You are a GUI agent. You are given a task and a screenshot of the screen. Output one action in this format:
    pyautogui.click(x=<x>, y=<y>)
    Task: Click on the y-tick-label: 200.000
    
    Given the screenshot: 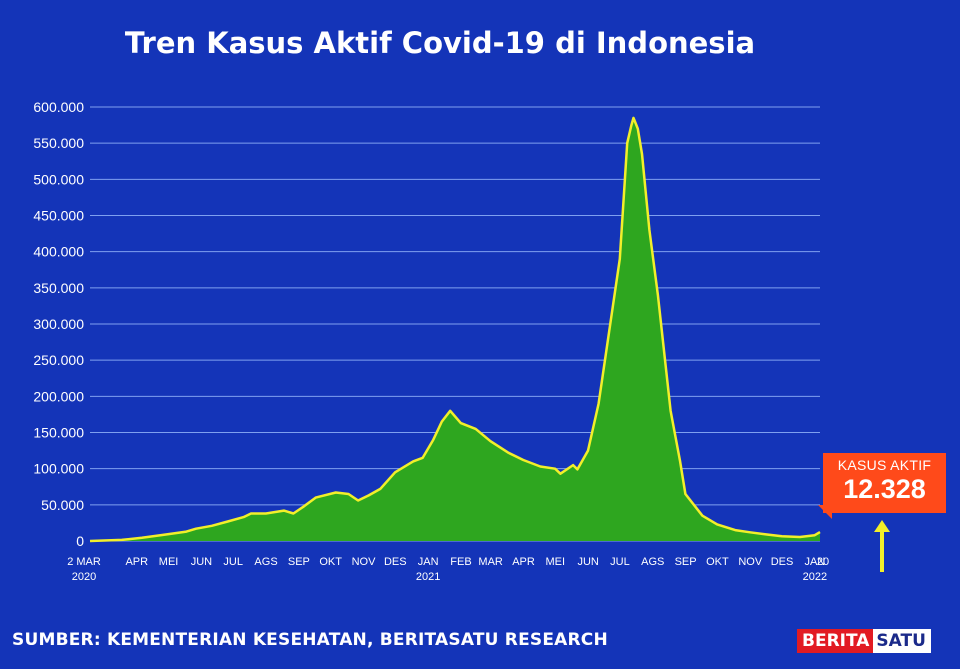 What is the action you would take?
    pyautogui.click(x=58, y=396)
    